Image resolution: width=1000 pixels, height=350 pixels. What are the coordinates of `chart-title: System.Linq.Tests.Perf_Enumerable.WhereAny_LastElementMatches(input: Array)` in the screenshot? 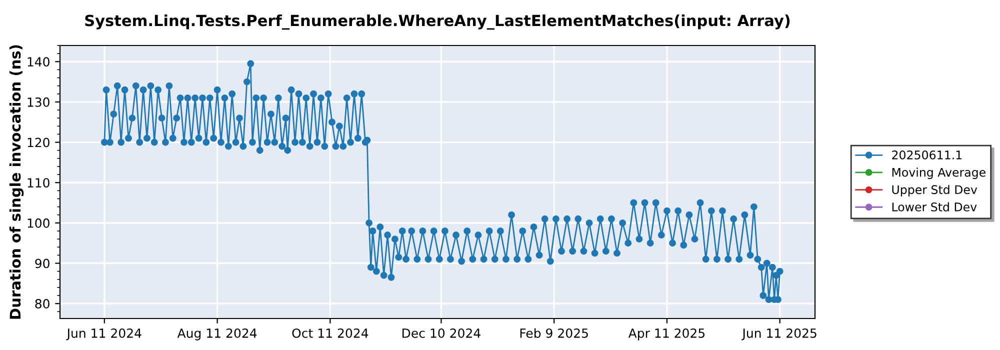 It's located at (437, 22).